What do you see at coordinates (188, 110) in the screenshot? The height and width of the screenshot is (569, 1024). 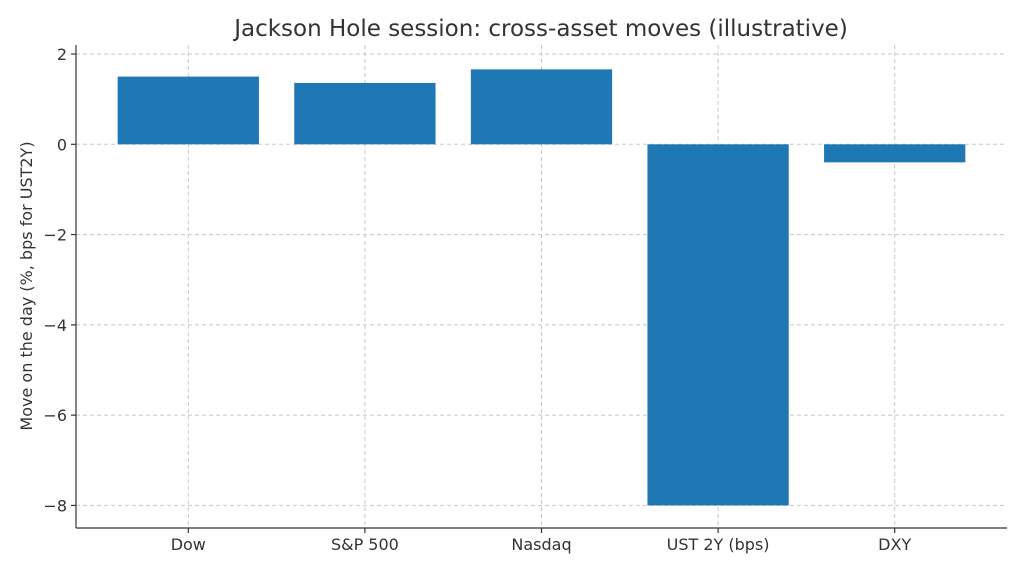 I see `bar-dow` at bounding box center [188, 110].